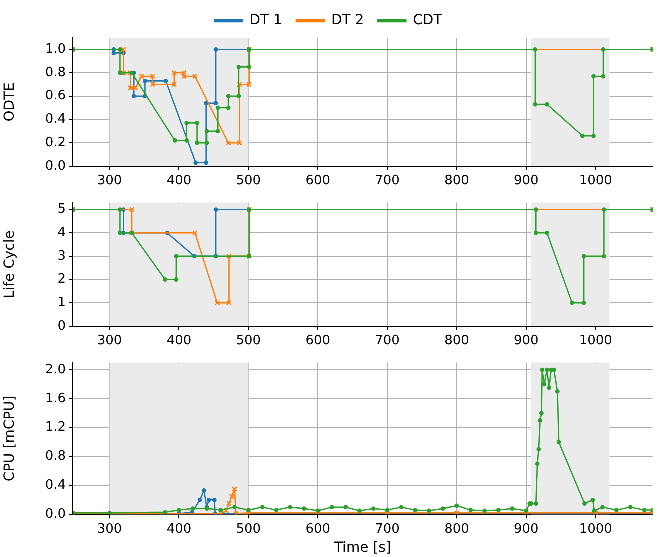 The width and height of the screenshot is (658, 557). Describe the element at coordinates (62, 256) in the screenshot. I see `y-tick-label: 3` at that location.